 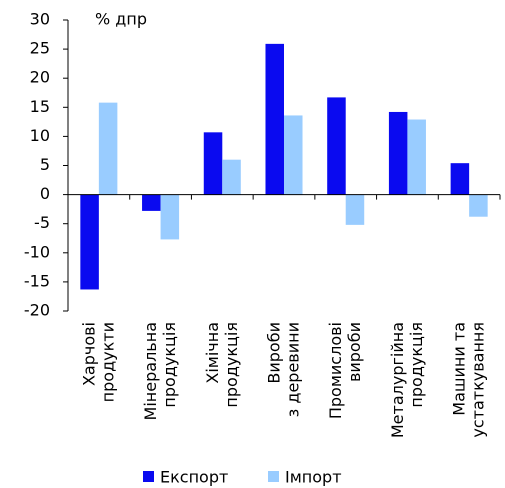 What do you see at coordinates (107, 362) in the screenshot?
I see `x-tick-label-line: продукти` at bounding box center [107, 362].